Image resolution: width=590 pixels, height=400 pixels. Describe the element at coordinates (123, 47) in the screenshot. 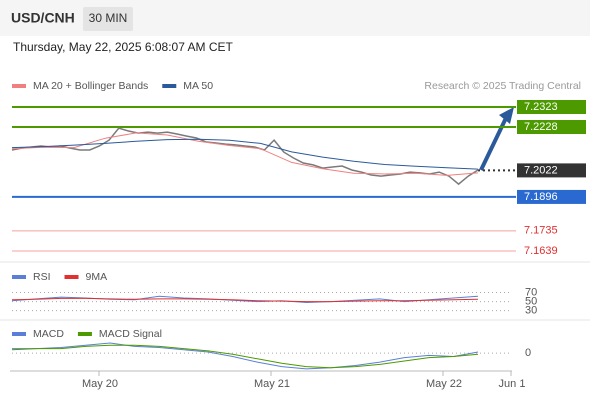

I see `datetime: Thursday, May 22, 2025 6:08:07 AM CET` at that location.